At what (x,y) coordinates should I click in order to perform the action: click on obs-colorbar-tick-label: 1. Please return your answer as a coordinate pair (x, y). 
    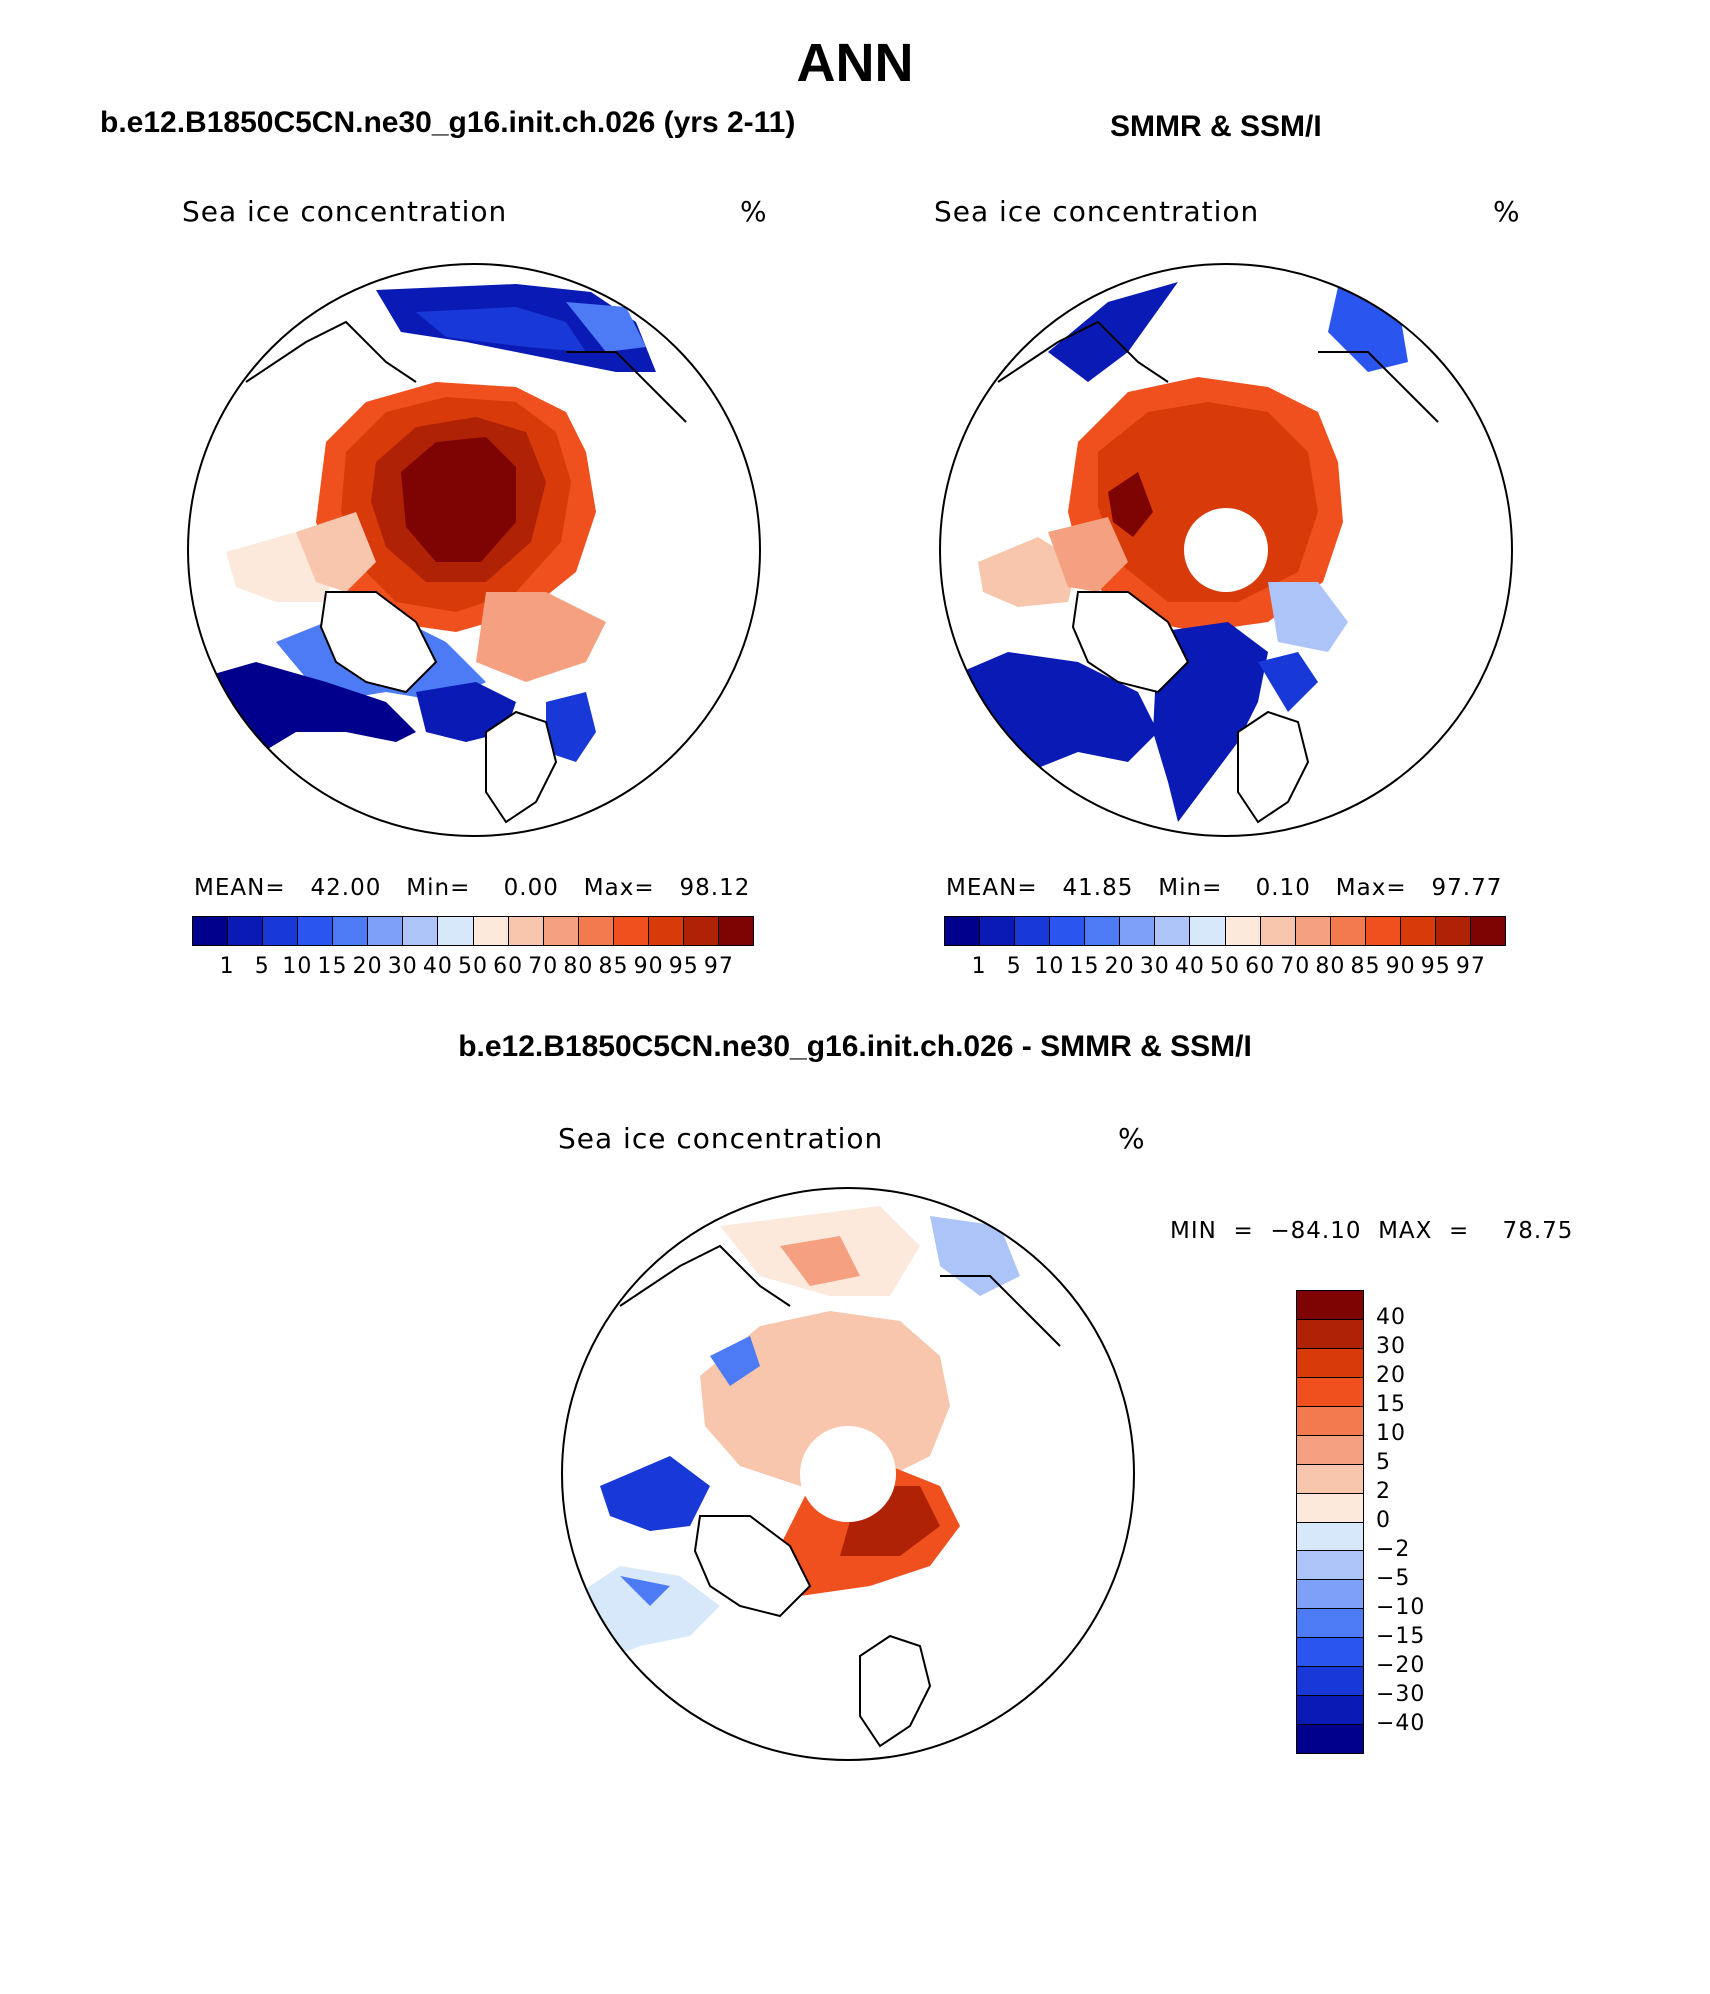
    Looking at the image, I should click on (979, 966).